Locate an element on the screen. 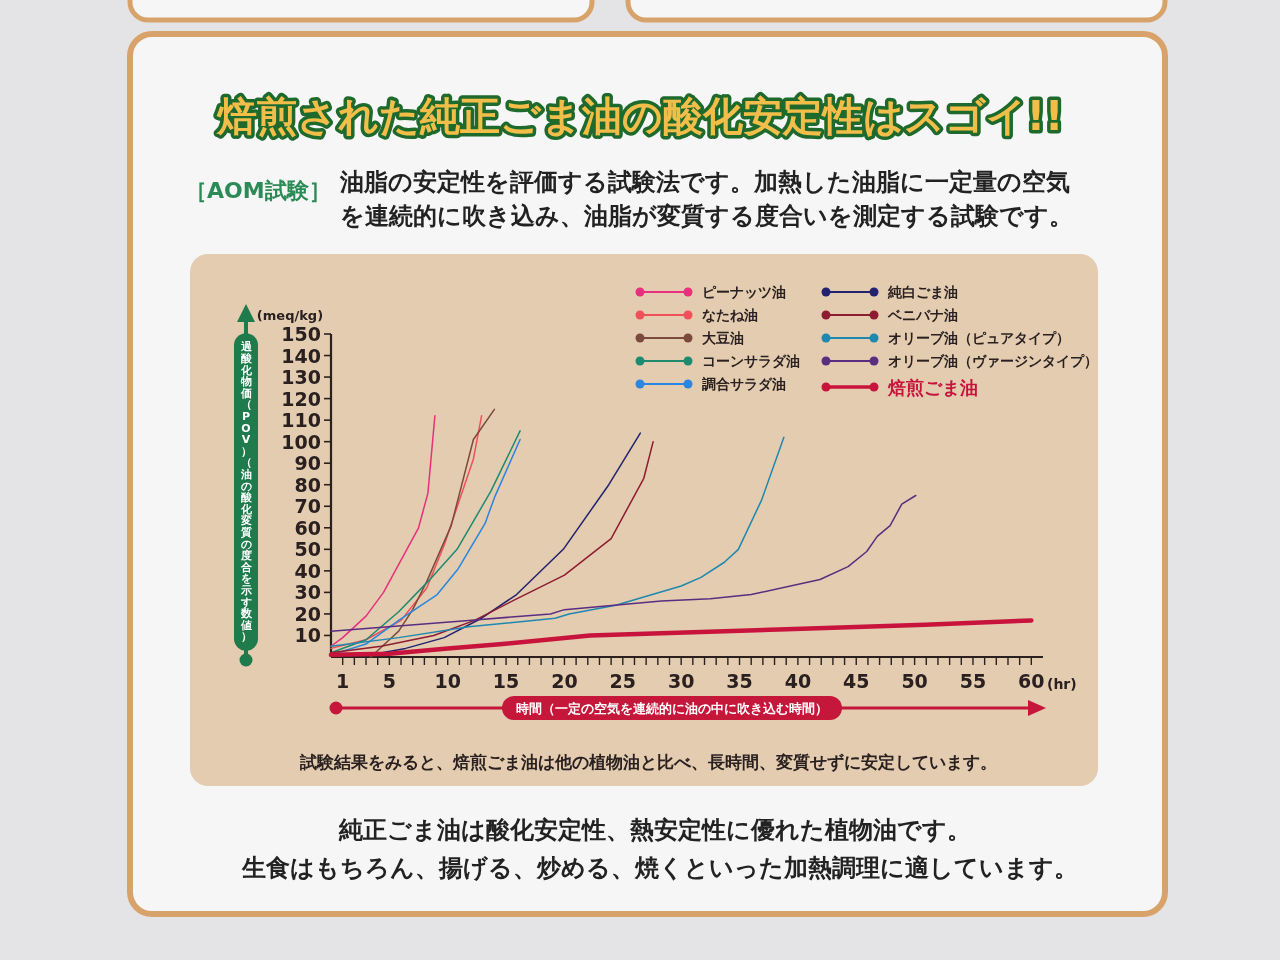 Image resolution: width=1280 pixels, height=960 pixels. x-tick-label: 10 is located at coordinates (447, 681).